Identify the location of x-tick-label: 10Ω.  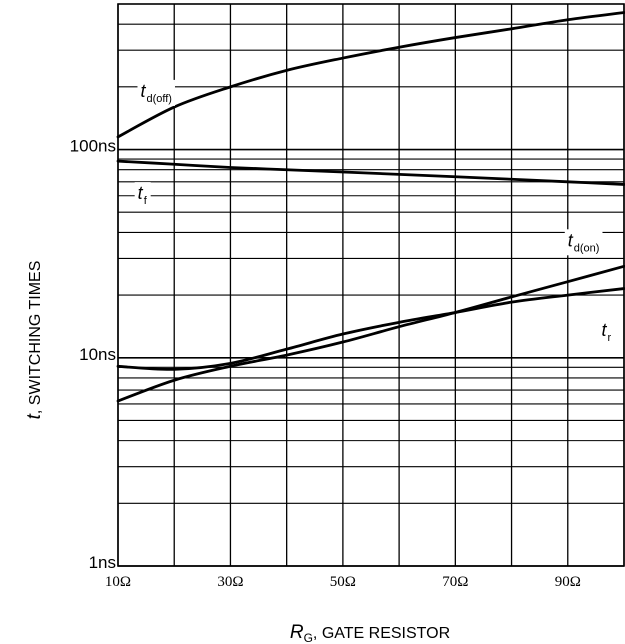
(118, 582).